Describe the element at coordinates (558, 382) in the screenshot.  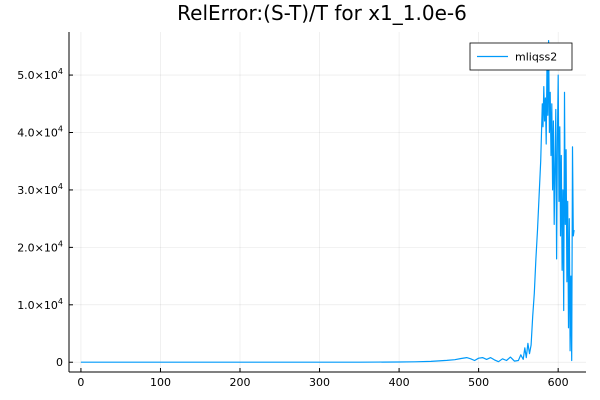
I see `x-tick-label: 600` at that location.